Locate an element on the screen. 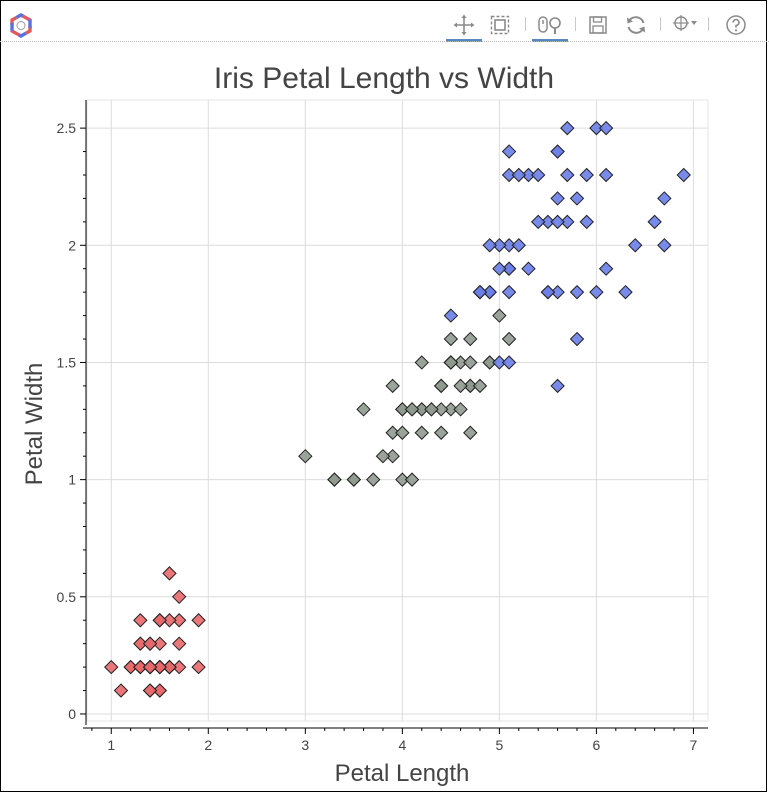 The image size is (769, 794). wheel-zoom-icon is located at coordinates (549, 25).